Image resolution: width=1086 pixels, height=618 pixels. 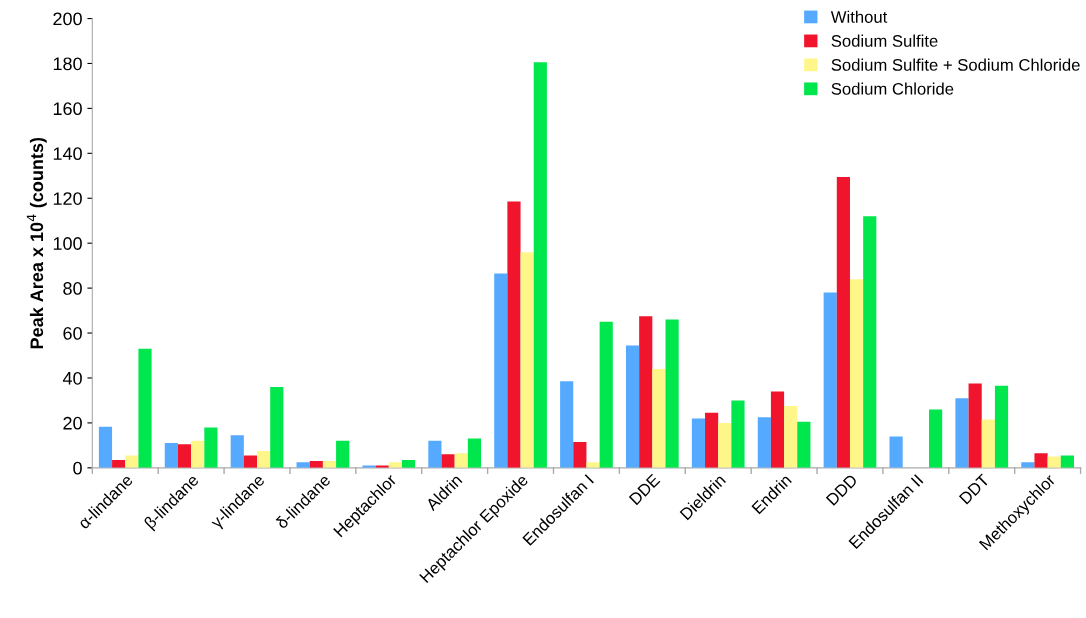 I want to click on y-tick-label: 200, so click(x=67, y=19).